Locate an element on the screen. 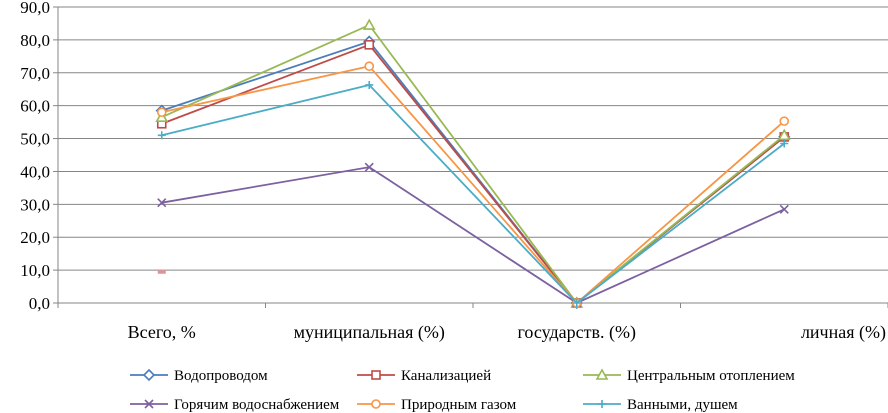  y-tick-label: 50,0 is located at coordinates (35, 139).